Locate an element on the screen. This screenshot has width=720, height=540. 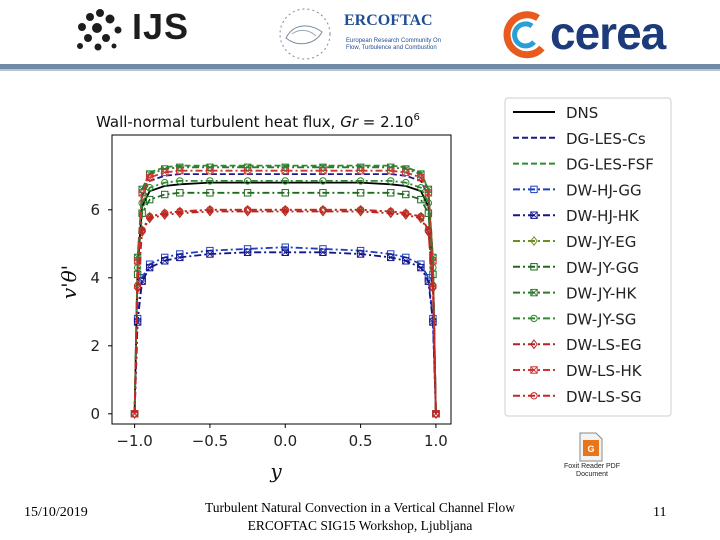
series-line-dw-hj-hk is located at coordinates (285, 332).